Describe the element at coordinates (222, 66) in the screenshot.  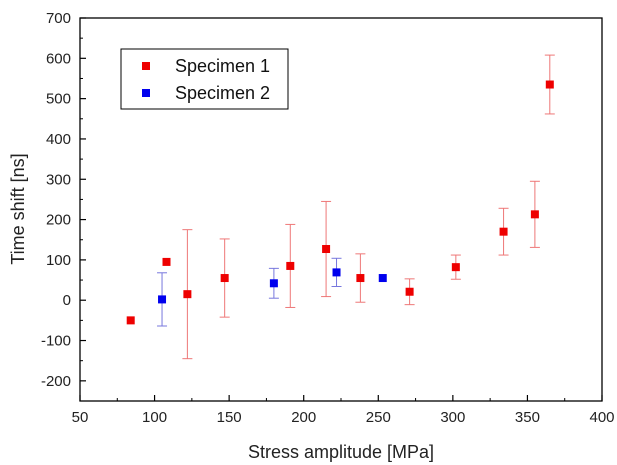
I see `legend-label: Specimen 1` at that location.